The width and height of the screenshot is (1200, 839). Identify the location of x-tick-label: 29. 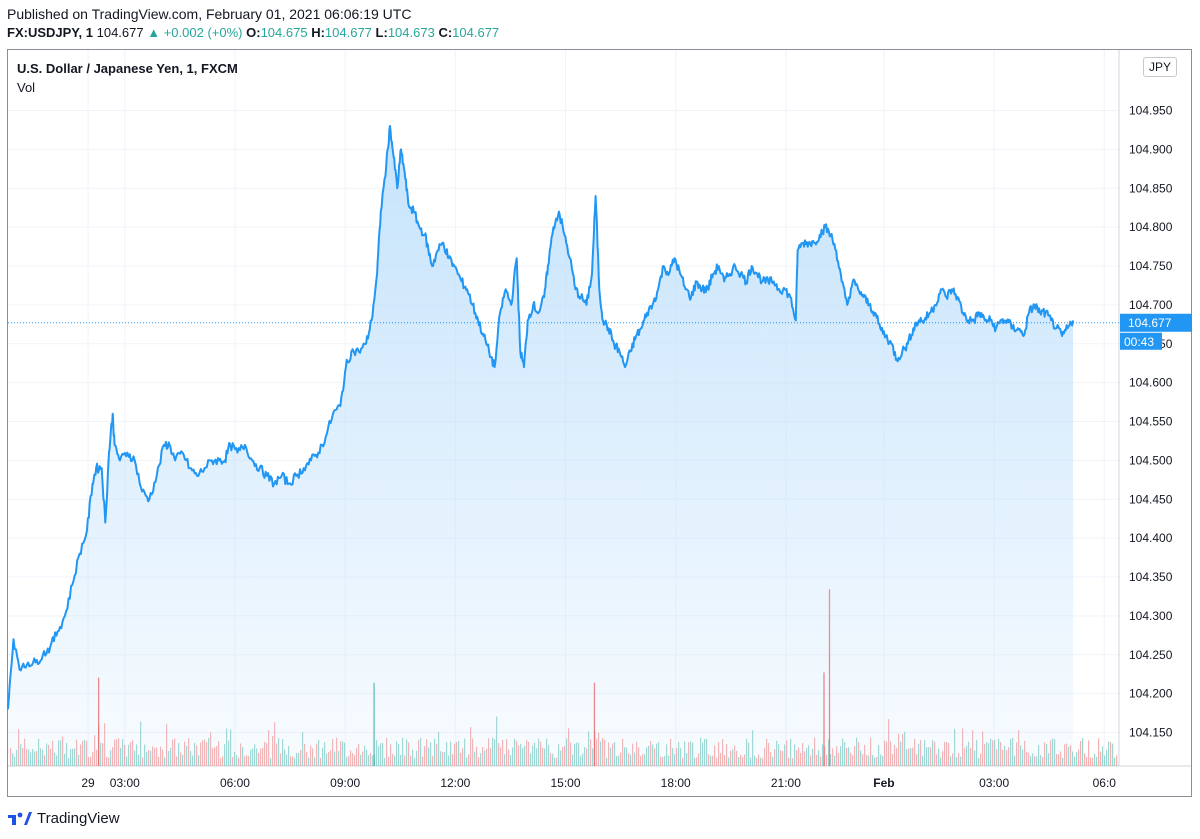
(88, 783).